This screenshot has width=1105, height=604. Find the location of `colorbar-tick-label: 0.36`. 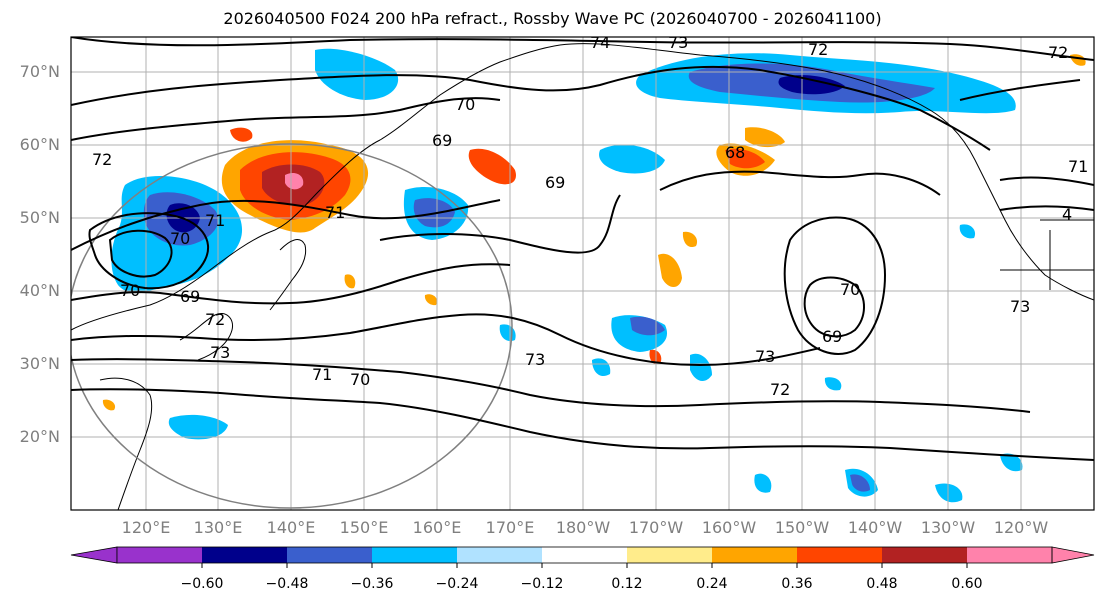

colorbar-tick-label: 0.36 is located at coordinates (797, 584).